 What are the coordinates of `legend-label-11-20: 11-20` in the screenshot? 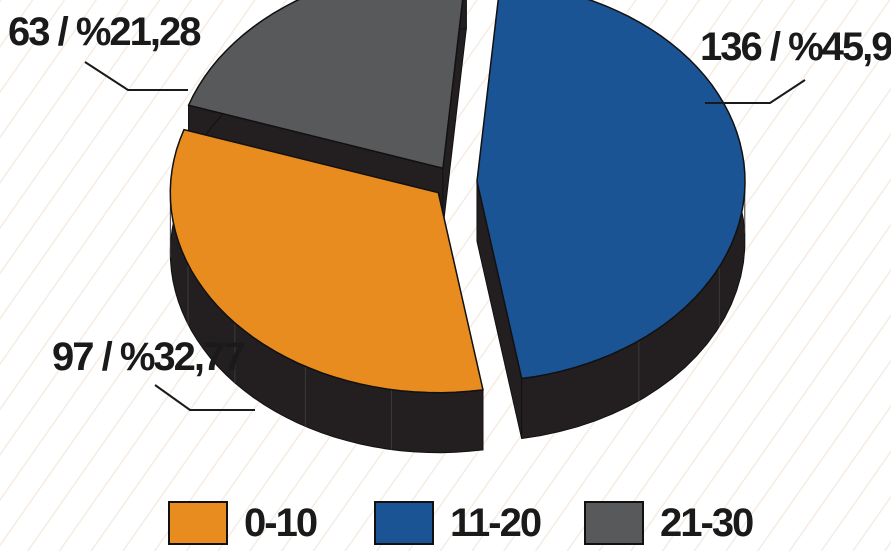 It's located at (496, 523).